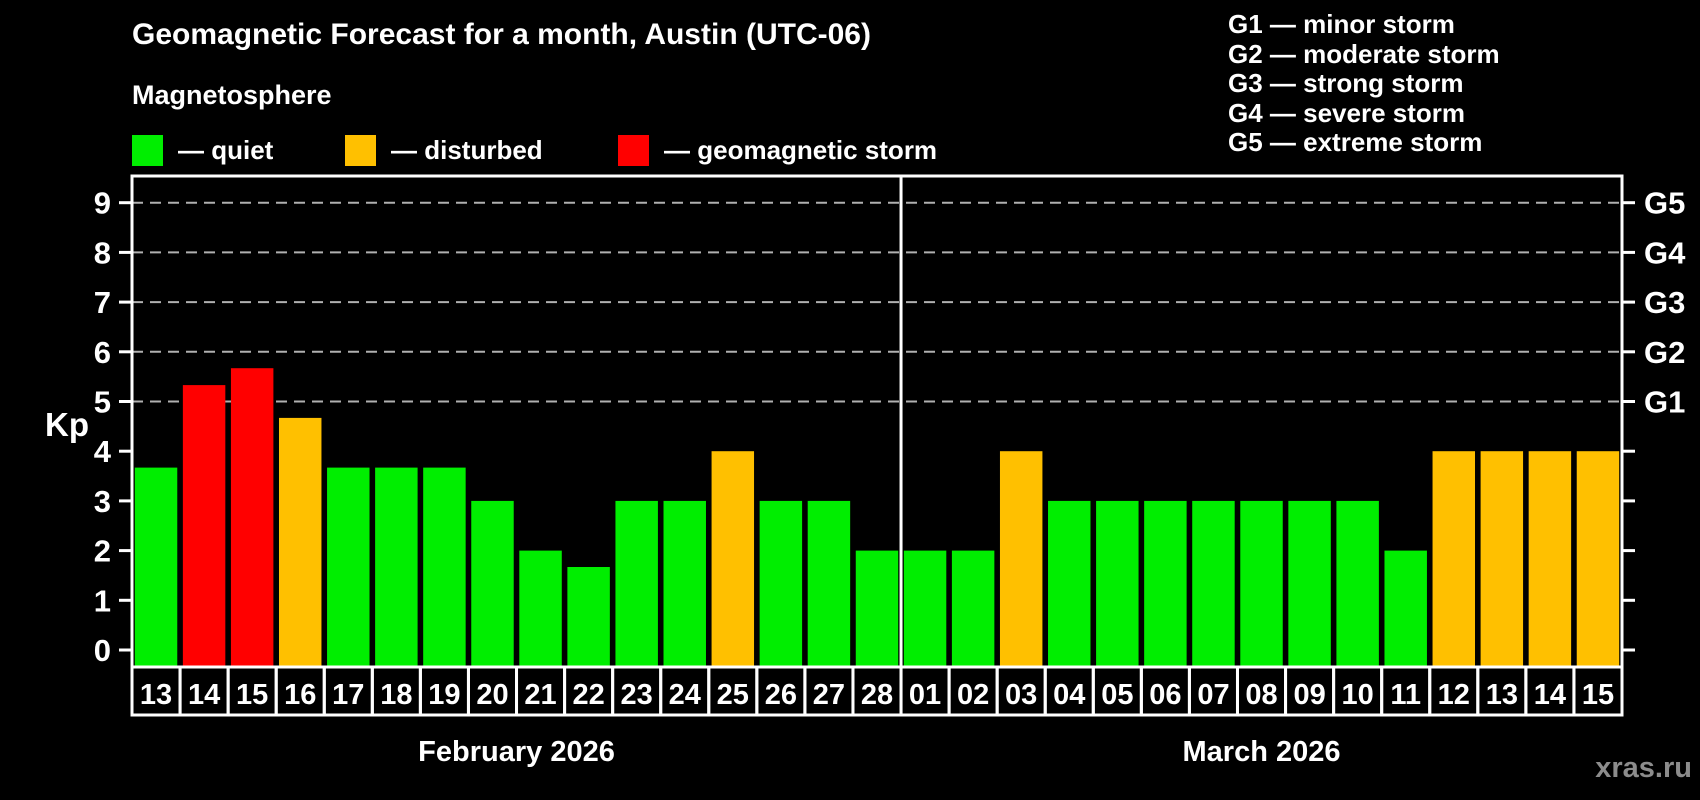 Image resolution: width=1700 pixels, height=800 pixels. I want to click on day-cell, so click(1598, 691).